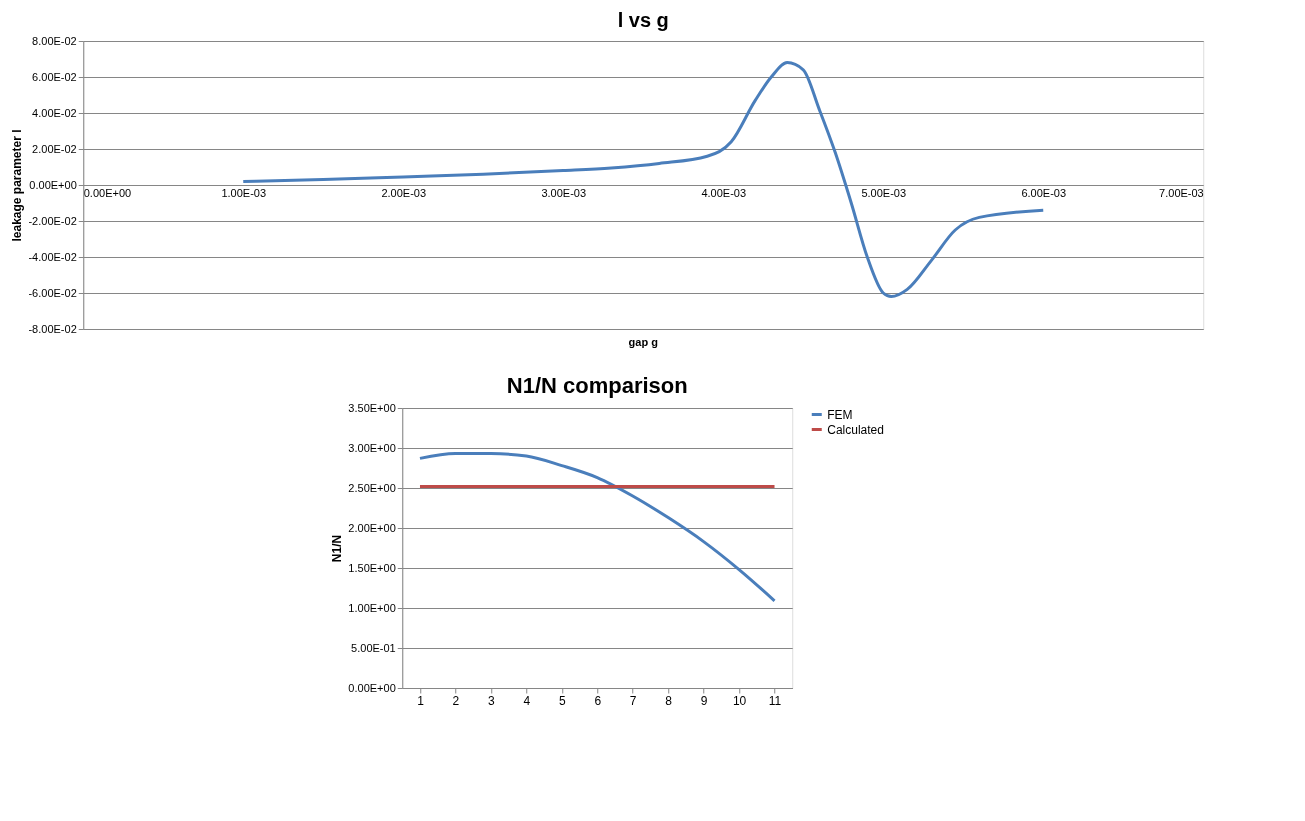 This screenshot has width=1305, height=821. What do you see at coordinates (633, 700) in the screenshot?
I see `x-tick-label: 7` at bounding box center [633, 700].